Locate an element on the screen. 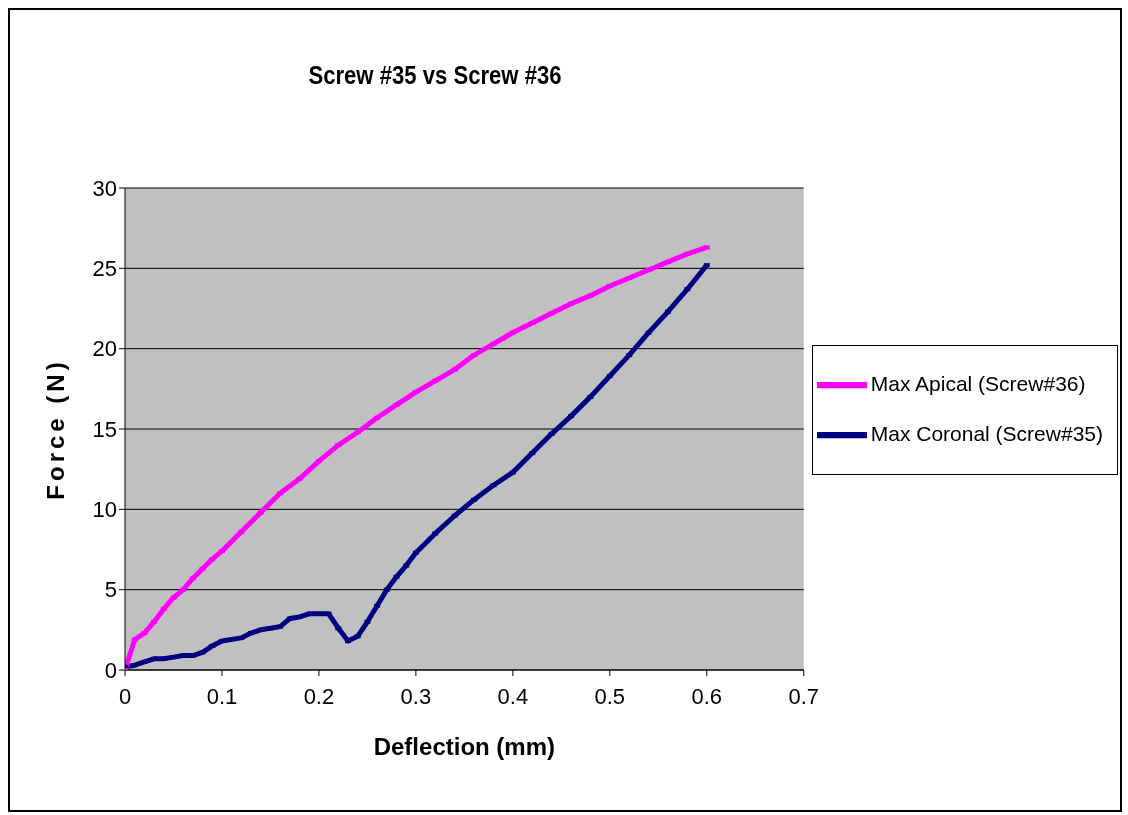 This screenshot has width=1128, height=815. x-tick-label: 0.5 is located at coordinates (610, 696).